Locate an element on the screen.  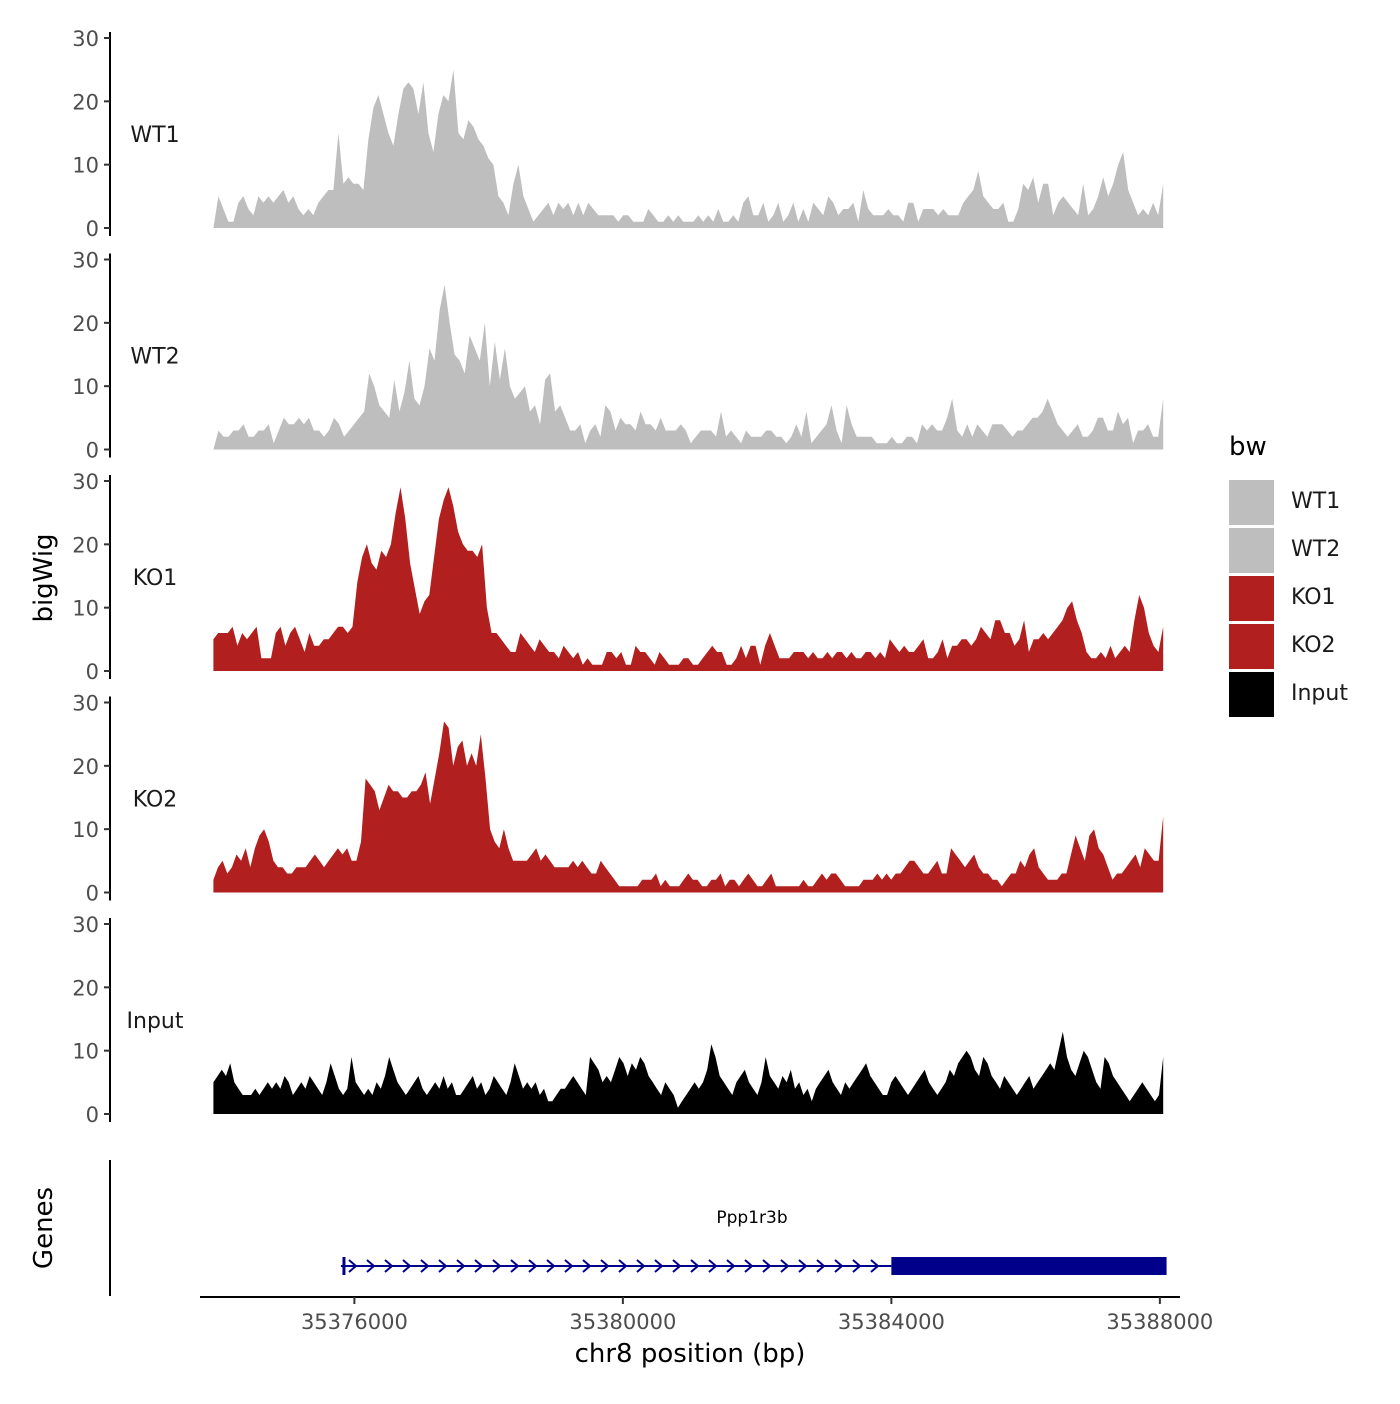
x-tick-label: 35380000 is located at coordinates (622, 1322).